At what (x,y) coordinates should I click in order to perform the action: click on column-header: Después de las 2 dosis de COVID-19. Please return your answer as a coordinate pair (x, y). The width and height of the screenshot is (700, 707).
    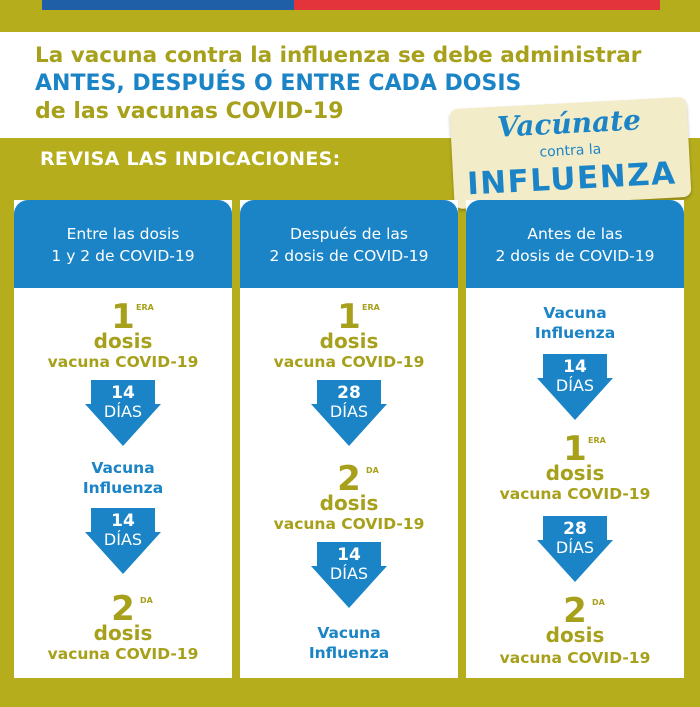
    Looking at the image, I should click on (349, 244).